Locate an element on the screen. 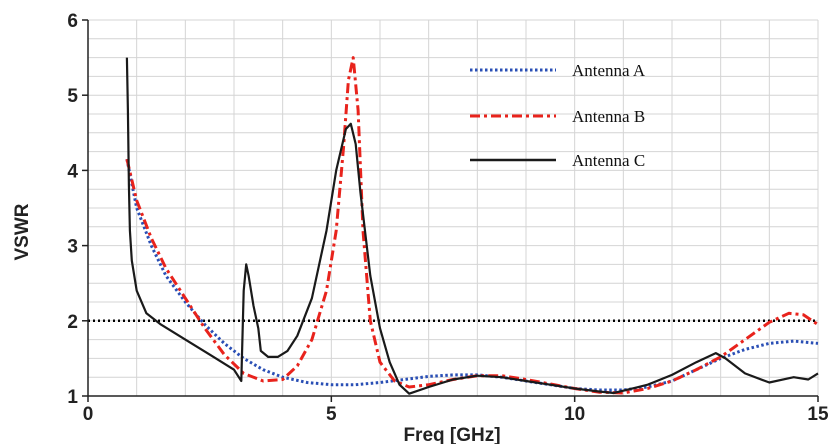  legend: Antenna A Antenna B Antenna C is located at coordinates (558, 115).